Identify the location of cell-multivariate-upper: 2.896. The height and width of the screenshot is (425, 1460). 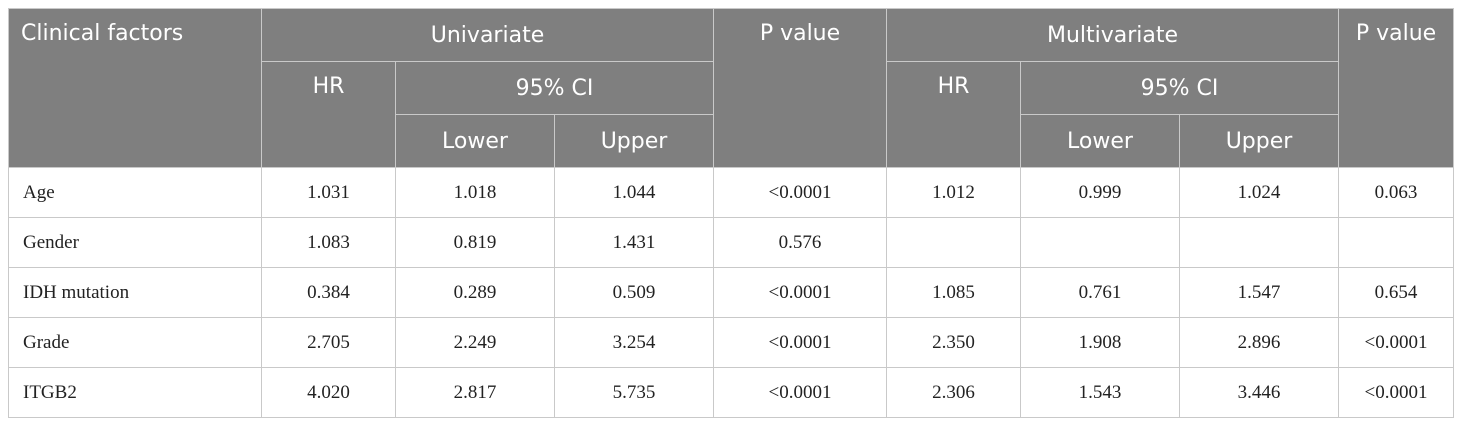
(1259, 342).